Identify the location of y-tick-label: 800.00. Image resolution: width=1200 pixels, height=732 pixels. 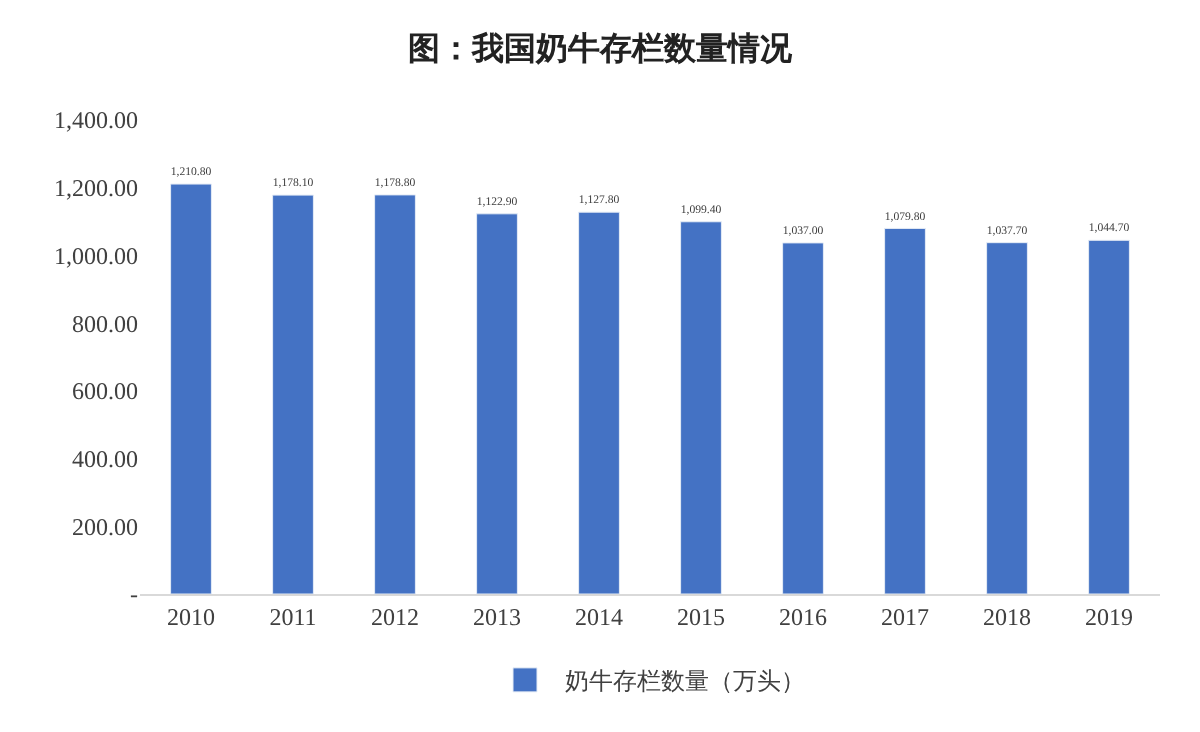
(105, 323).